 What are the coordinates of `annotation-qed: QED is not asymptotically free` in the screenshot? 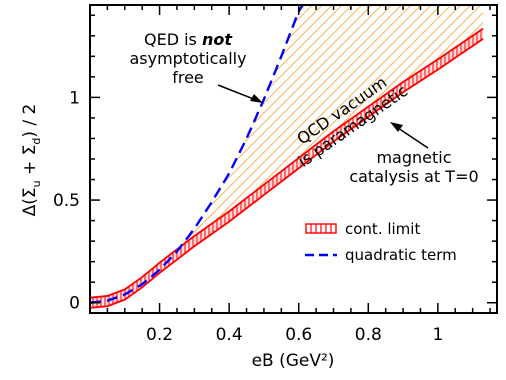 It's located at (187, 58).